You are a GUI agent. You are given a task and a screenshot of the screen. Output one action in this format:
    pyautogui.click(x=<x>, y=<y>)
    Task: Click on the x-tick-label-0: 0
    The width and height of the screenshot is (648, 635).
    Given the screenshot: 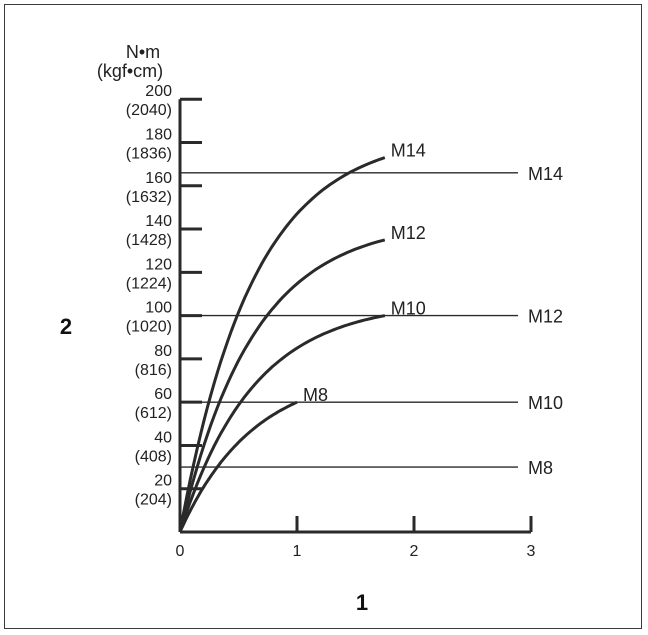 What is the action you would take?
    pyautogui.click(x=180, y=551)
    